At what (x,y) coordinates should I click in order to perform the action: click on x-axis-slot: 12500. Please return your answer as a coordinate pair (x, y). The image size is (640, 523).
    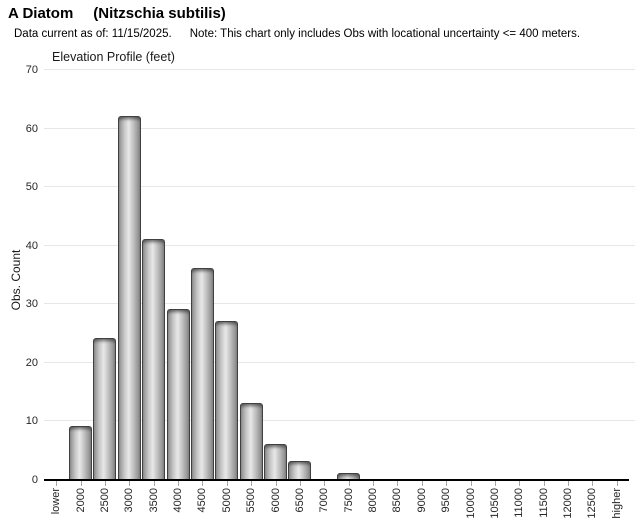
    Looking at the image, I should click on (592, 502).